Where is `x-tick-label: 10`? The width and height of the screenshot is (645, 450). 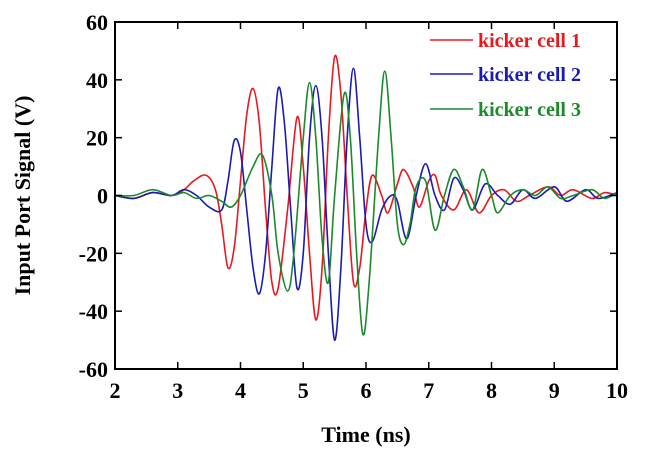 x-tick-label: 10 is located at coordinates (617, 390).